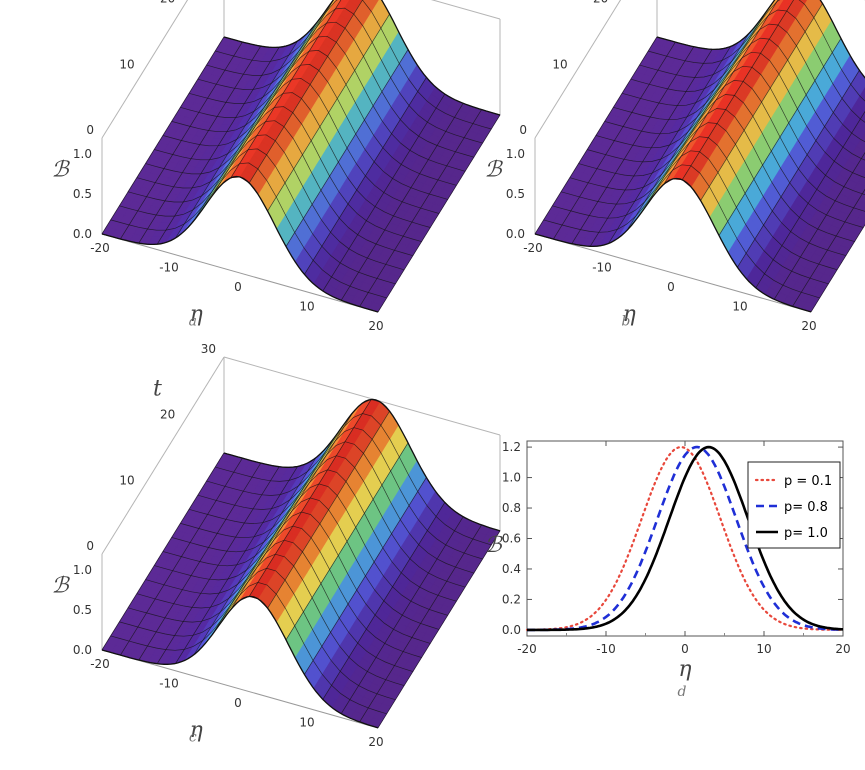 The height and width of the screenshot is (770, 865). What do you see at coordinates (167, 415) in the screenshot?
I see `y-tick-label: 20` at bounding box center [167, 415].